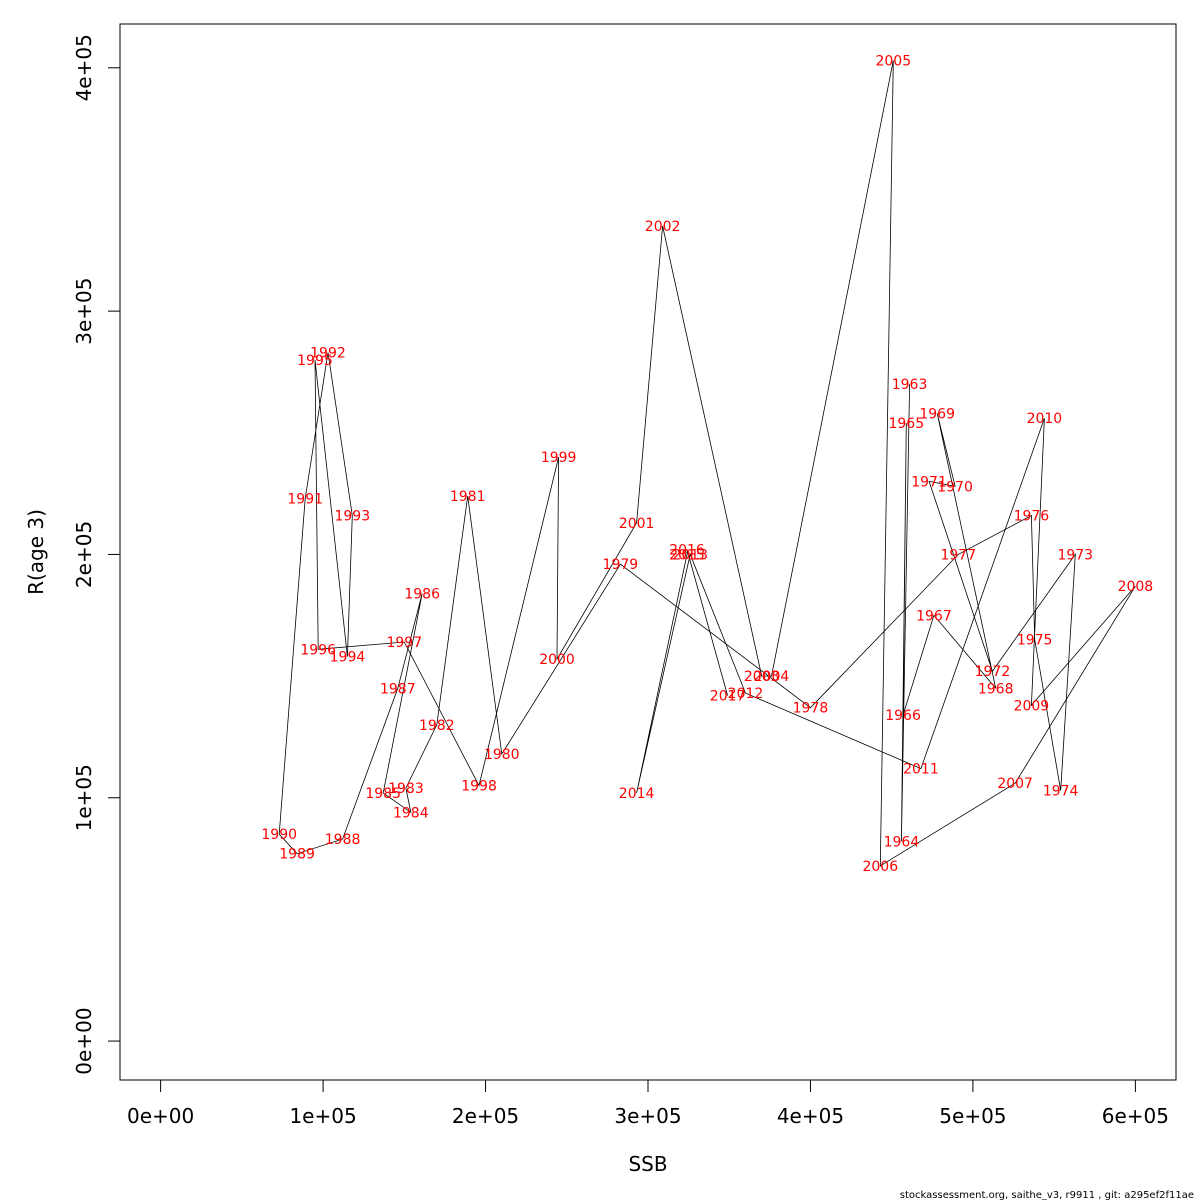  What do you see at coordinates (647, 1116) in the screenshot?
I see `x-tick-label: 3e+05` at bounding box center [647, 1116].